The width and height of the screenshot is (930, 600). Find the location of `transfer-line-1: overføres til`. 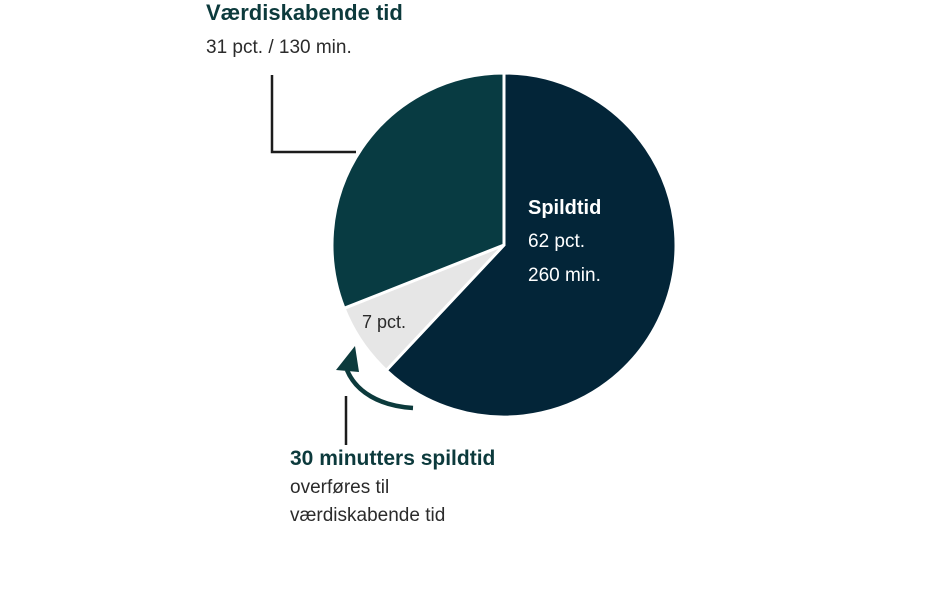

transfer-line-1: overføres til is located at coordinates (340, 487).